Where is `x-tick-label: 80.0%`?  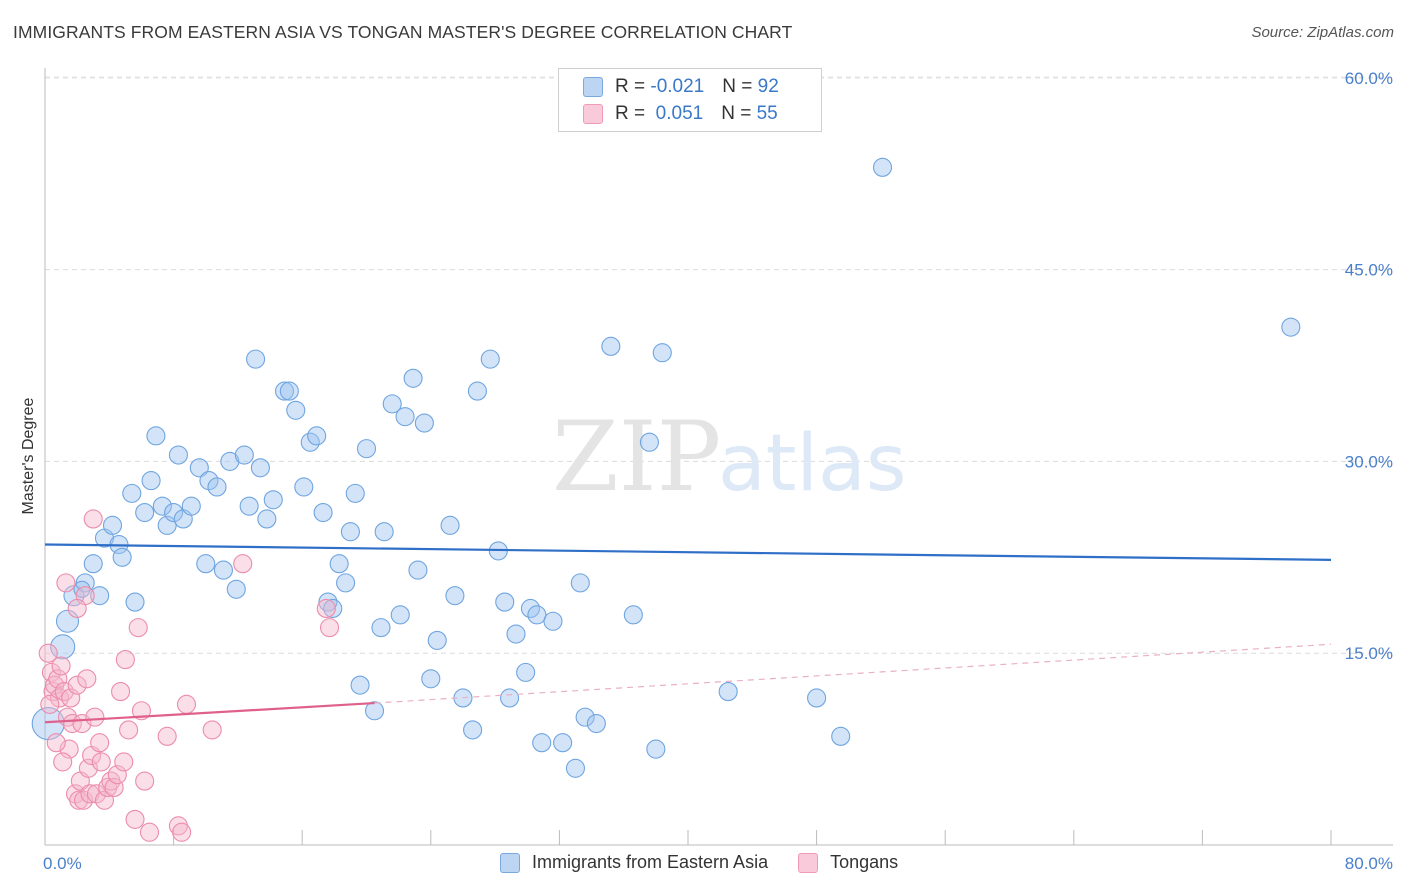 x-tick-label: 80.0% is located at coordinates (1369, 863).